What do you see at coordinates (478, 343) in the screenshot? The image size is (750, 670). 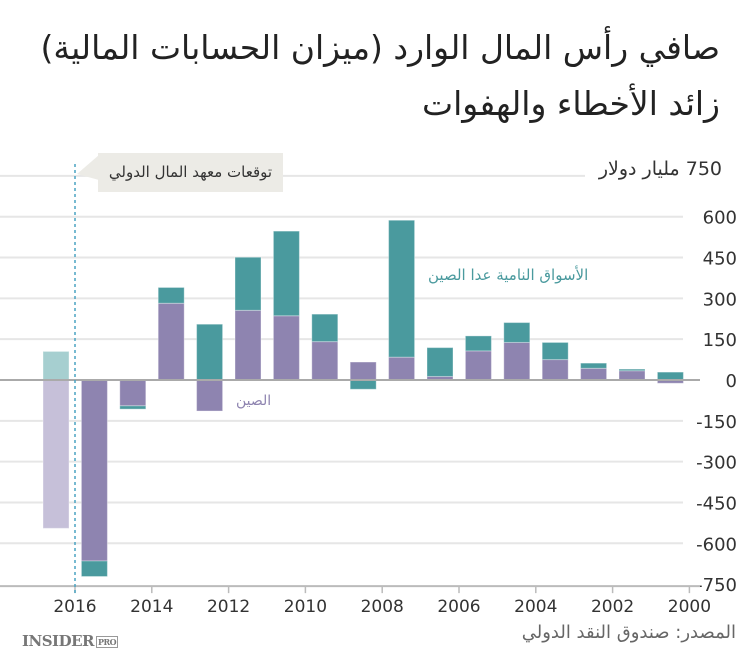 I see `bar-others-2006` at bounding box center [478, 343].